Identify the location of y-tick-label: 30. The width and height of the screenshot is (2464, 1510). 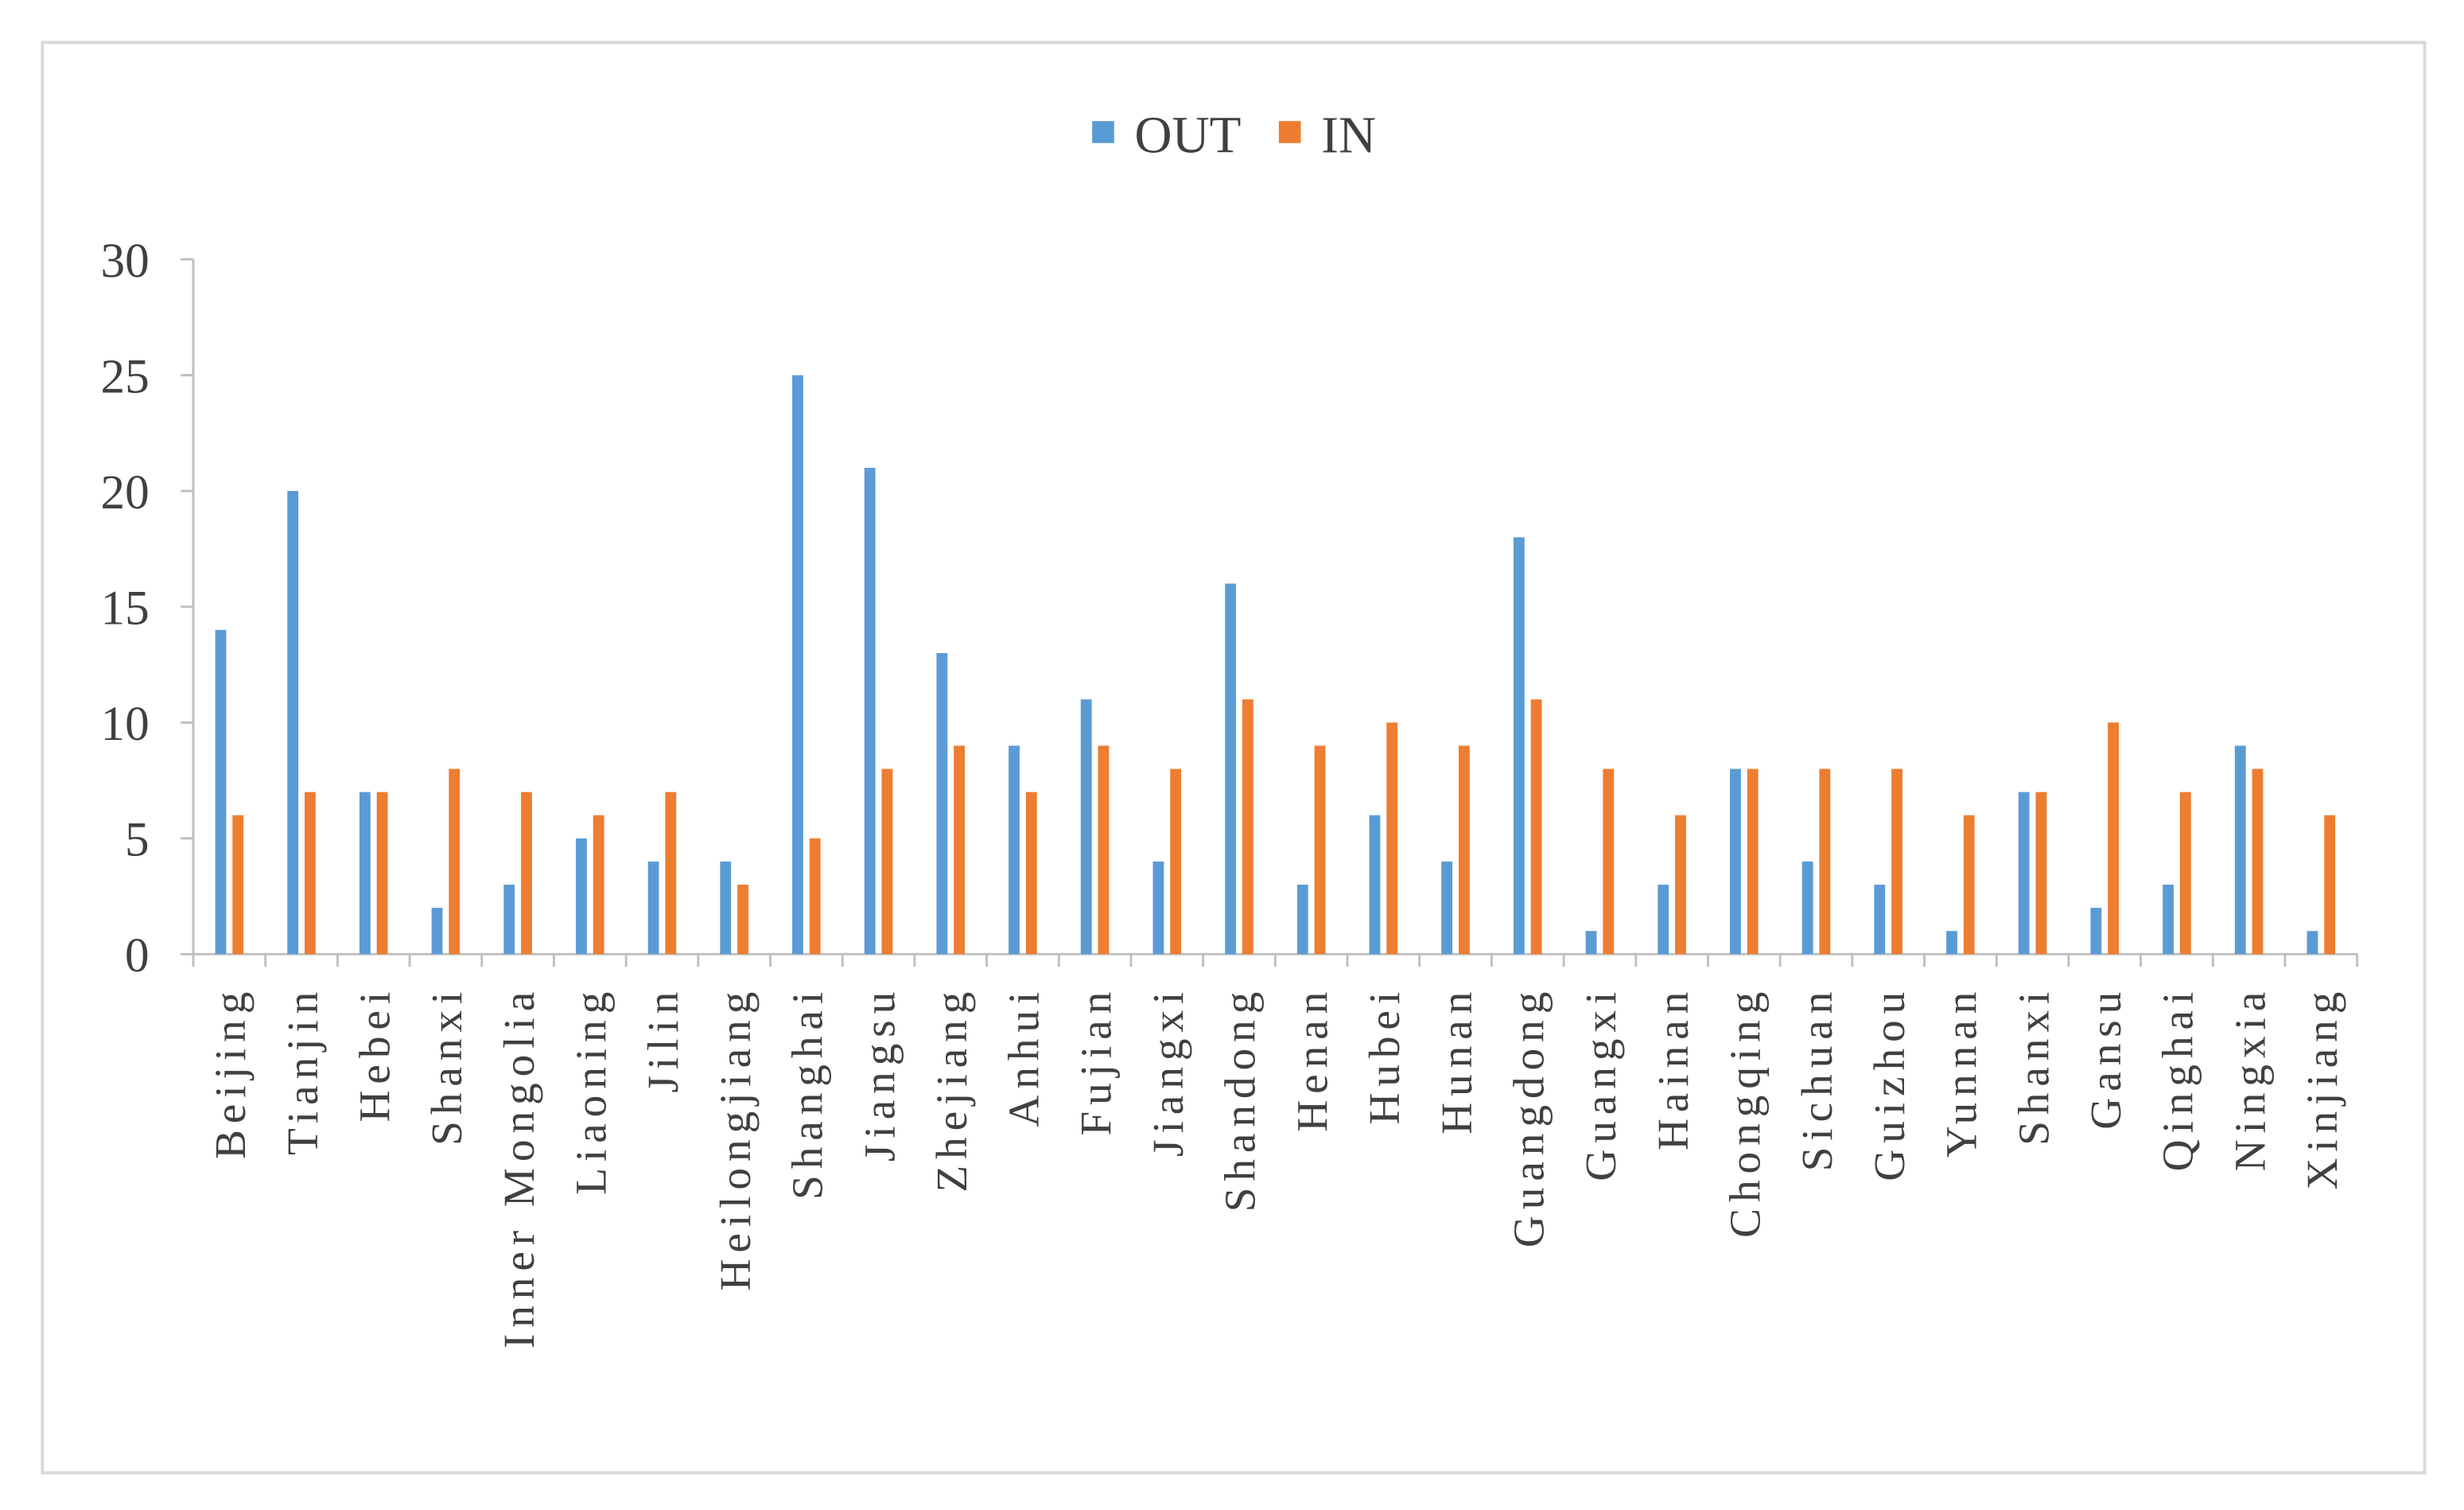
(124, 261).